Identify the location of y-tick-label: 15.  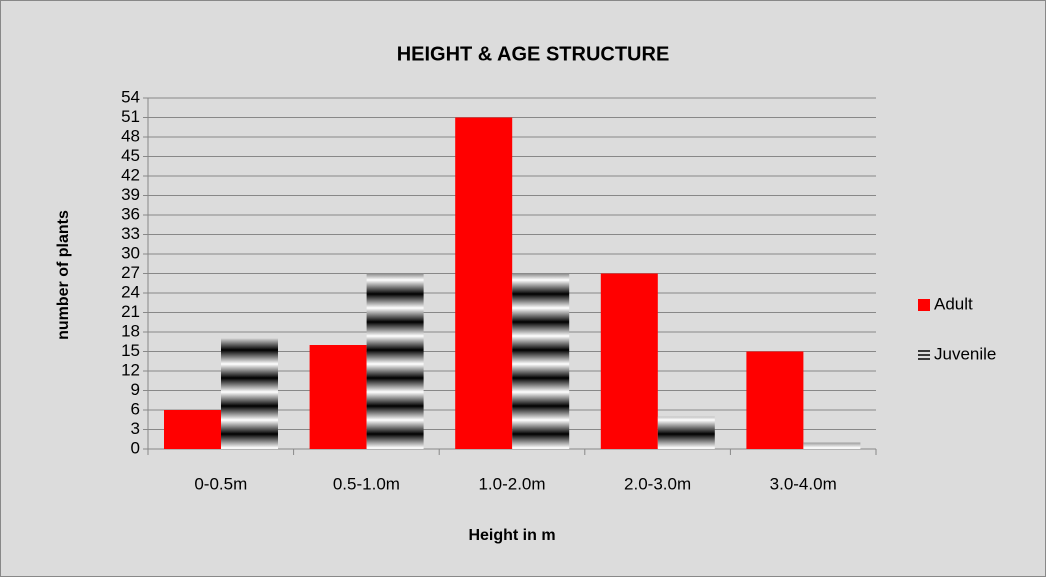
(130, 350).